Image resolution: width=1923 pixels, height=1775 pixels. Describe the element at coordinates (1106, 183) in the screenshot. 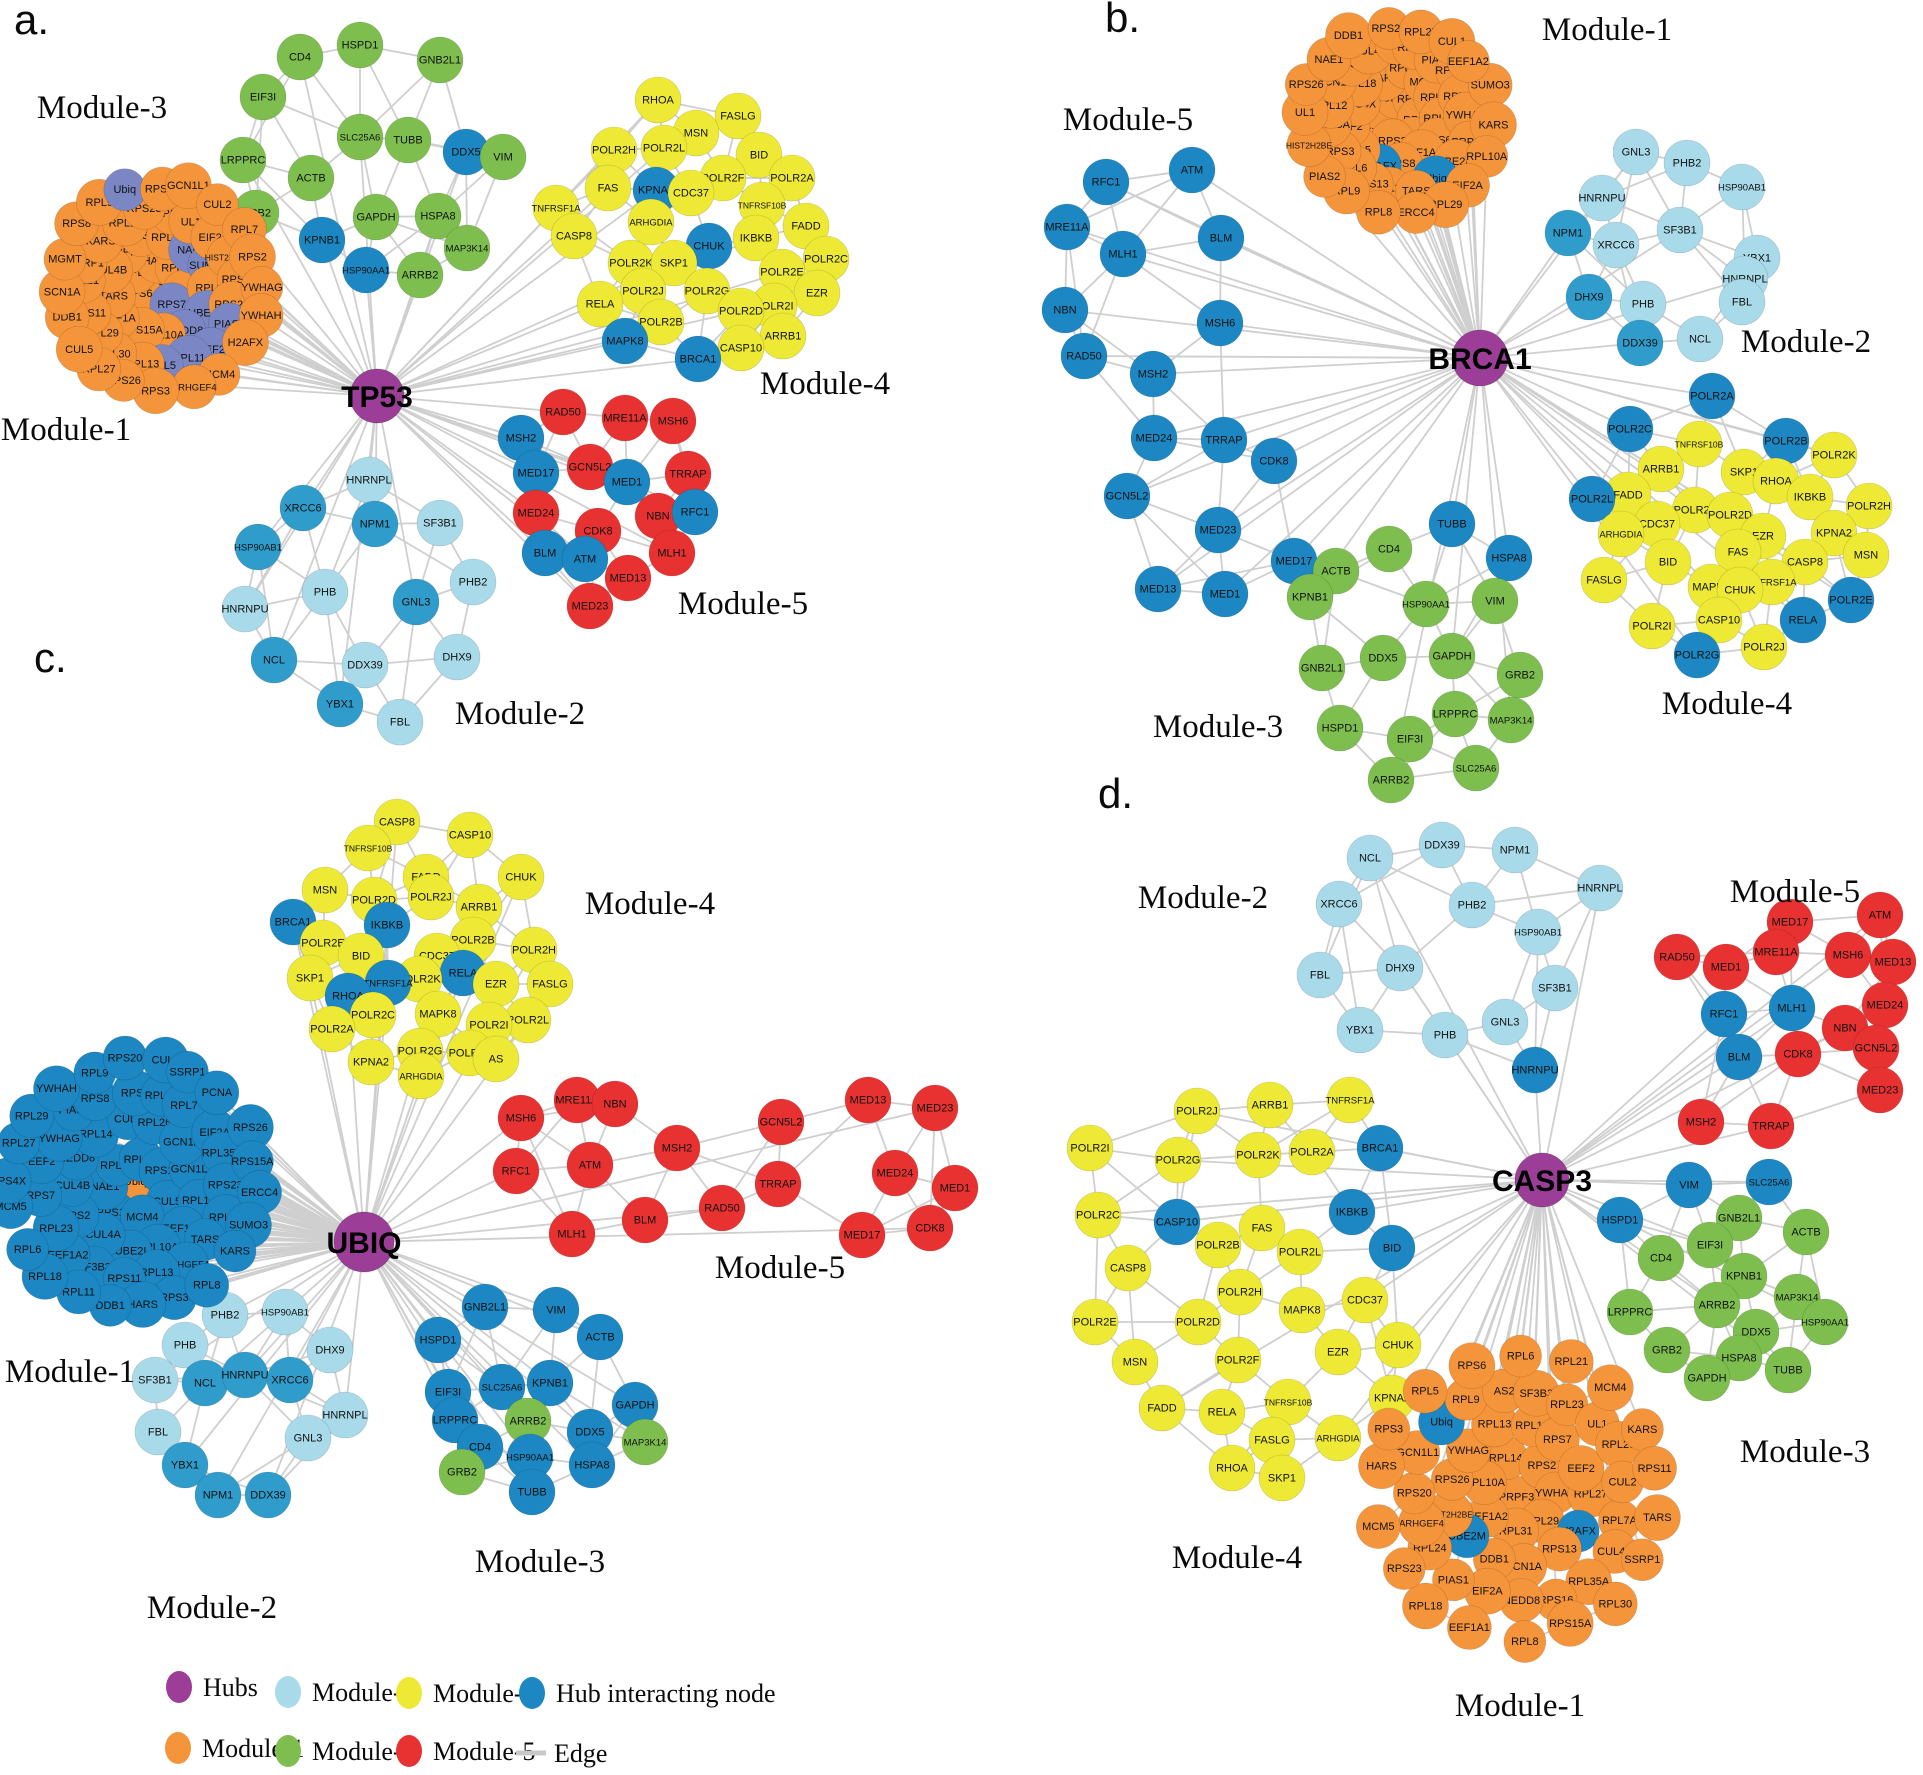

I see `node-label: RFC1` at that location.